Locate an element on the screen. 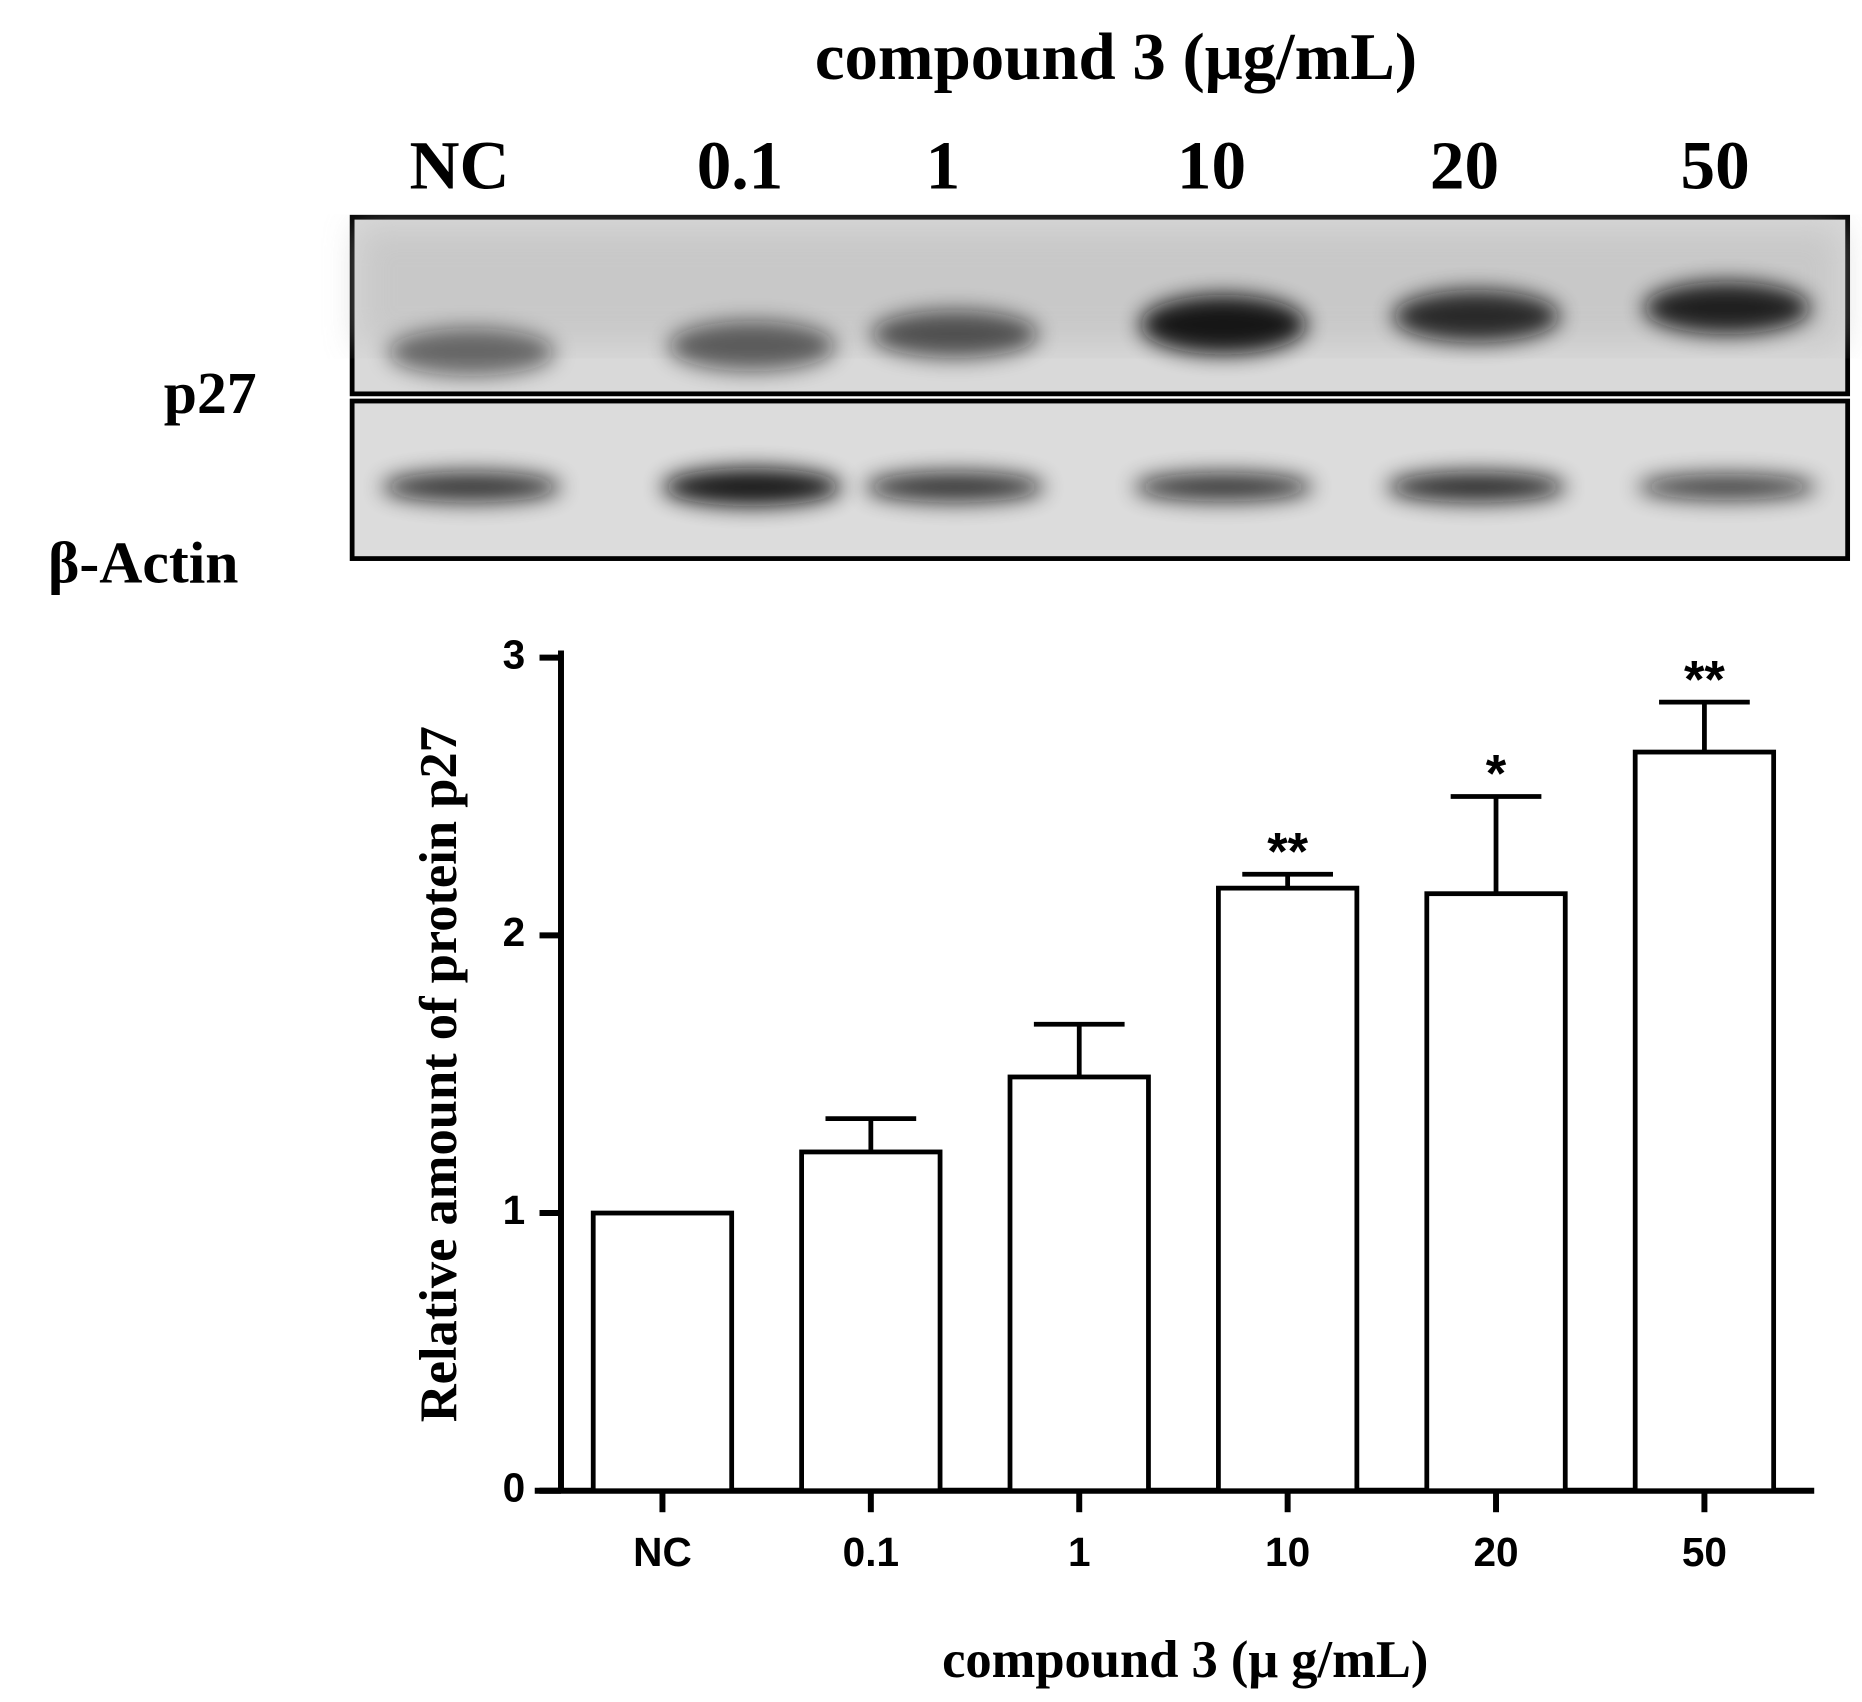  lane-label: 20 is located at coordinates (1464, 165).